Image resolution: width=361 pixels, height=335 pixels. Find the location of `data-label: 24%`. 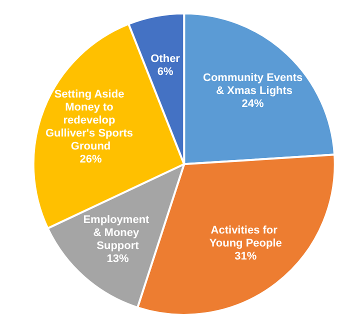

data-label: 24% is located at coordinates (253, 104).